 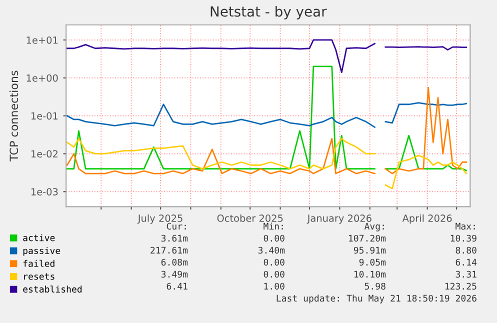 What do you see at coordinates (39, 276) in the screenshot?
I see `legend-label: resets` at bounding box center [39, 276].